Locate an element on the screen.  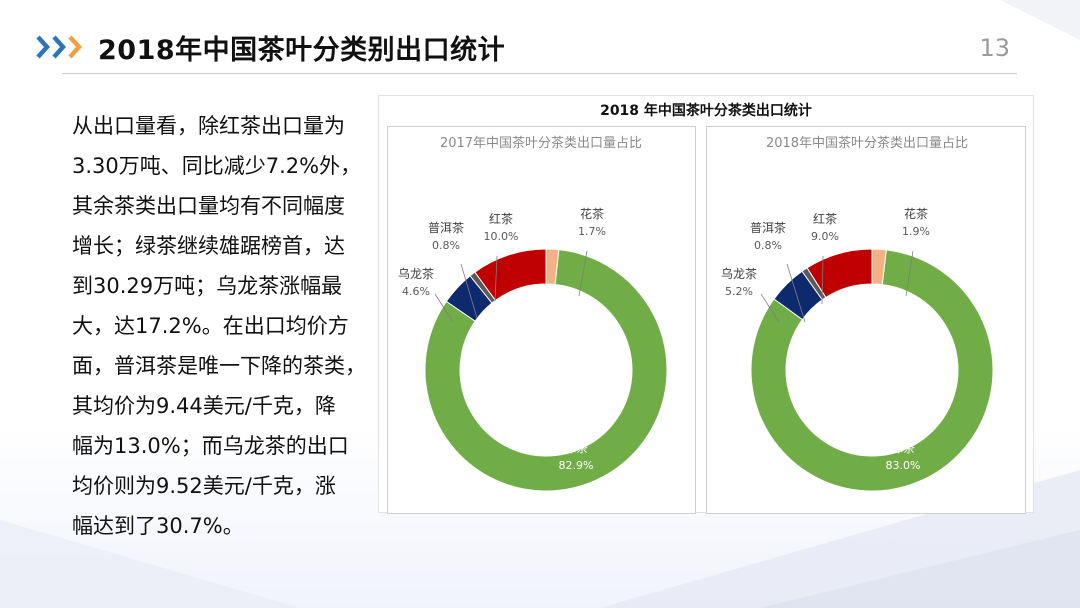
body-line: 从出口量看，除红茶出口量为 is located at coordinates (208, 126).